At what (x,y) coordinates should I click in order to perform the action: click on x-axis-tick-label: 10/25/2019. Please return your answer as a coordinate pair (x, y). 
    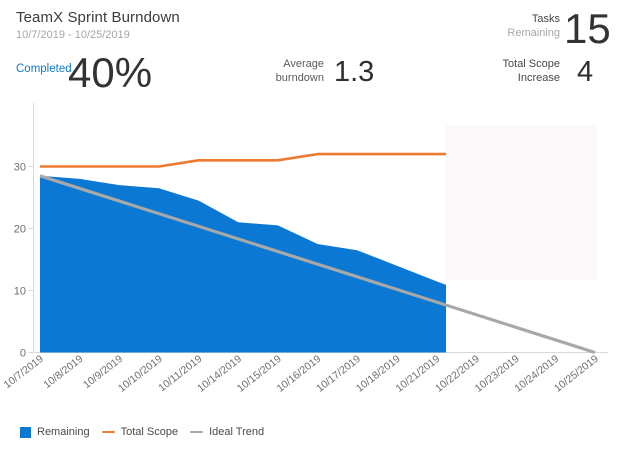
    Looking at the image, I should click on (576, 374).